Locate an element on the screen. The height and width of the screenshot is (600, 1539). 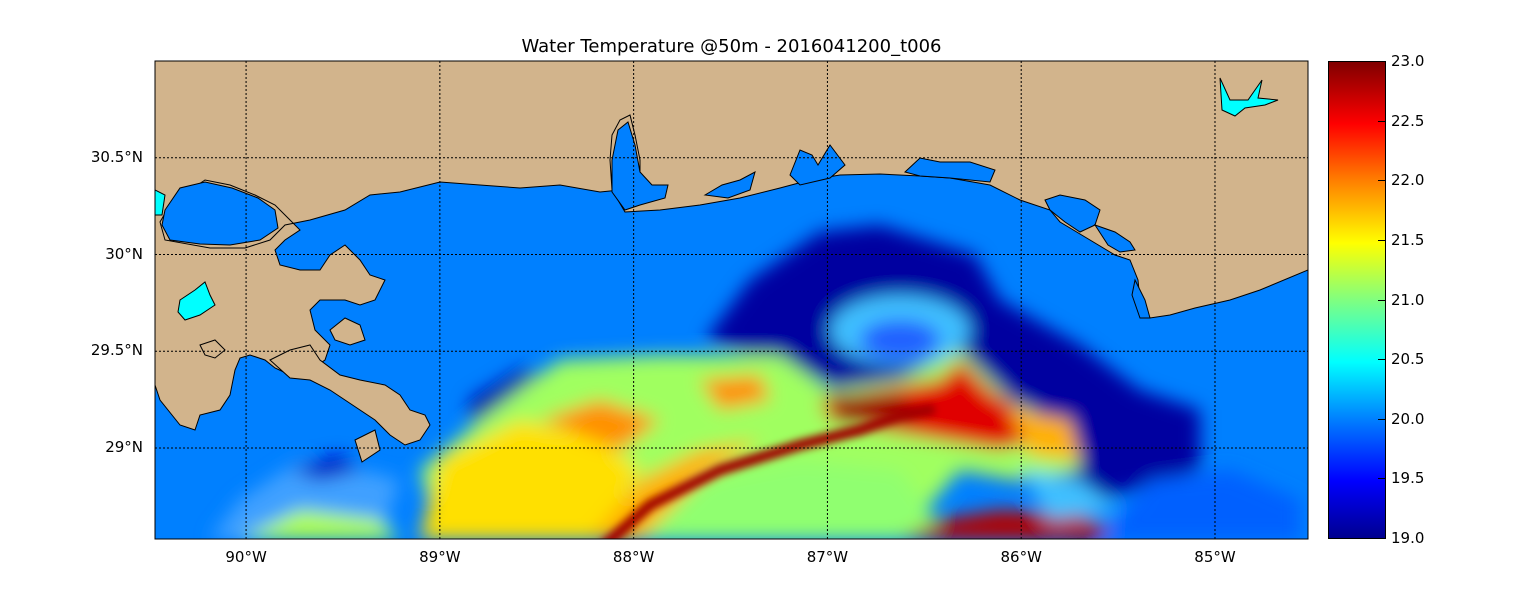
lon-tick-label: 88°W is located at coordinates (633, 557).